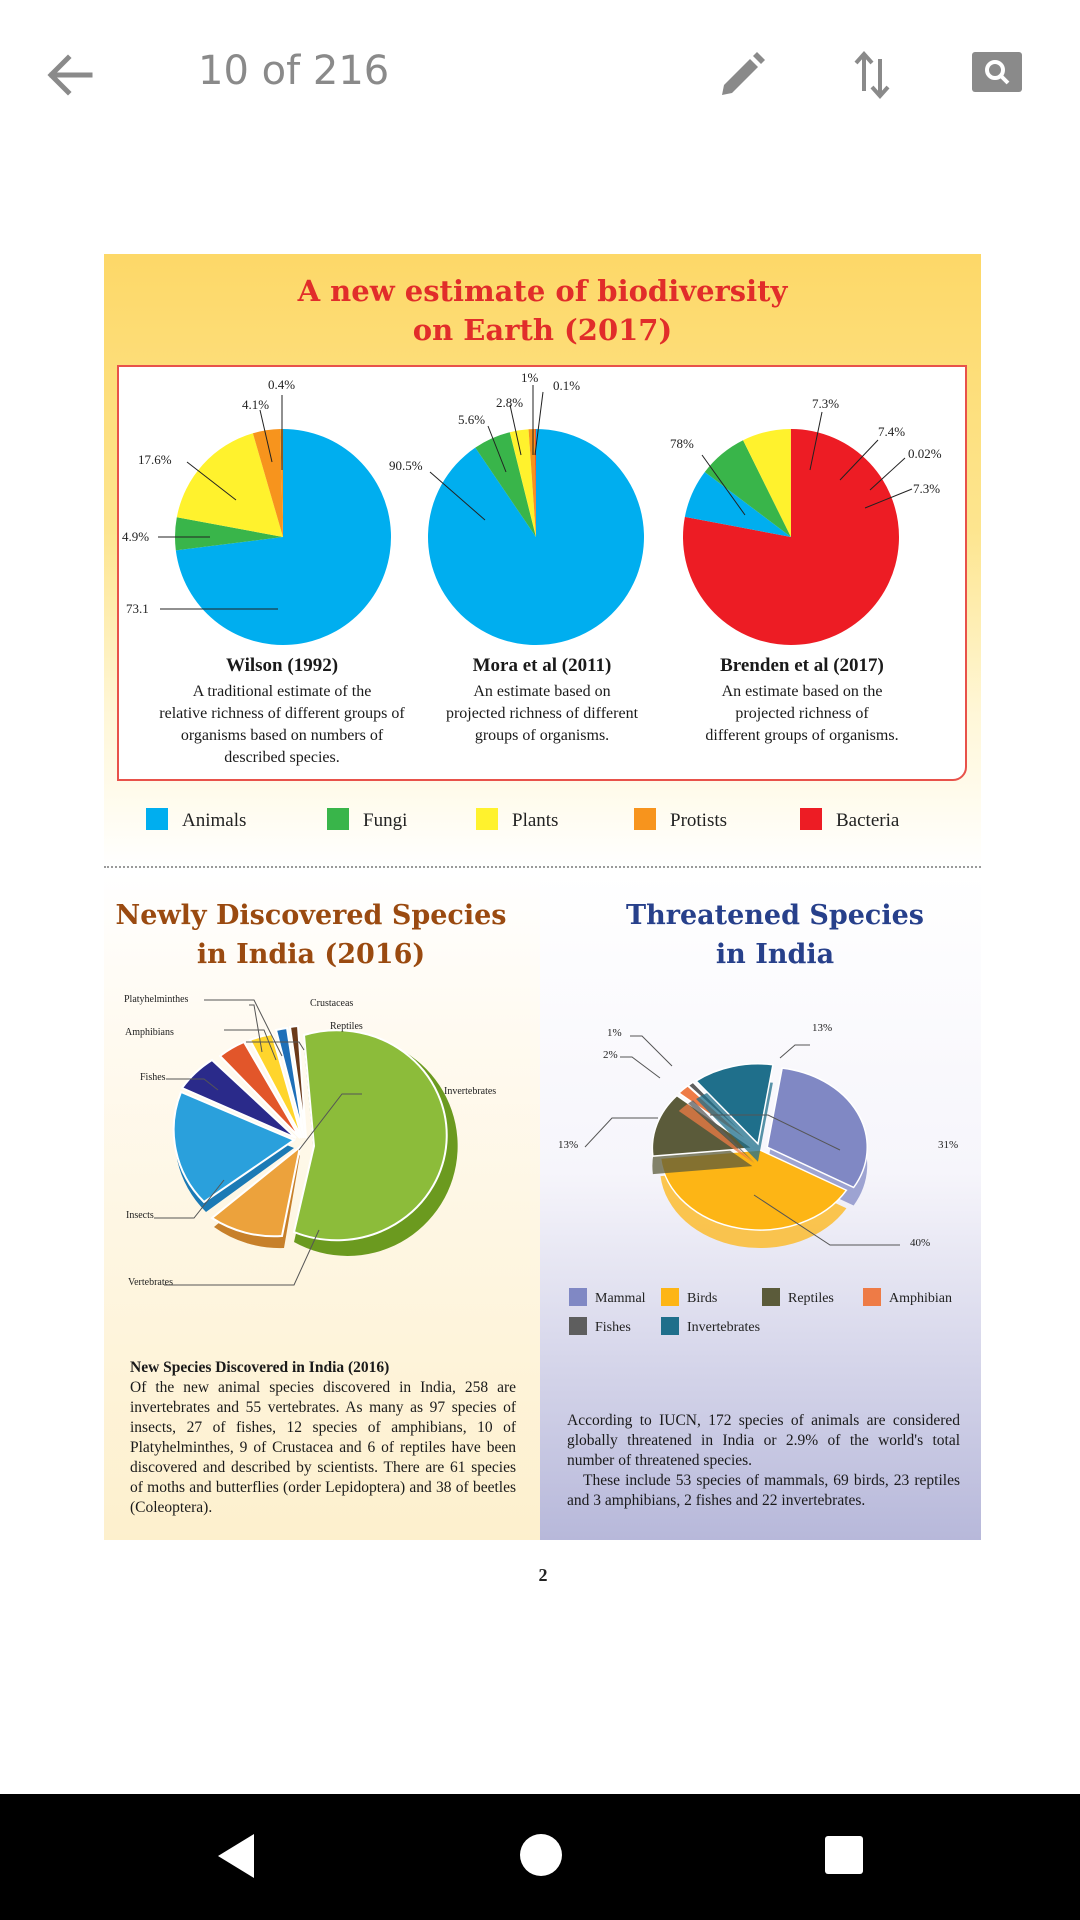 The width and height of the screenshot is (1080, 1920). What do you see at coordinates (535, 483) in the screenshot?
I see `pie-slice-bacteria` at bounding box center [535, 483].